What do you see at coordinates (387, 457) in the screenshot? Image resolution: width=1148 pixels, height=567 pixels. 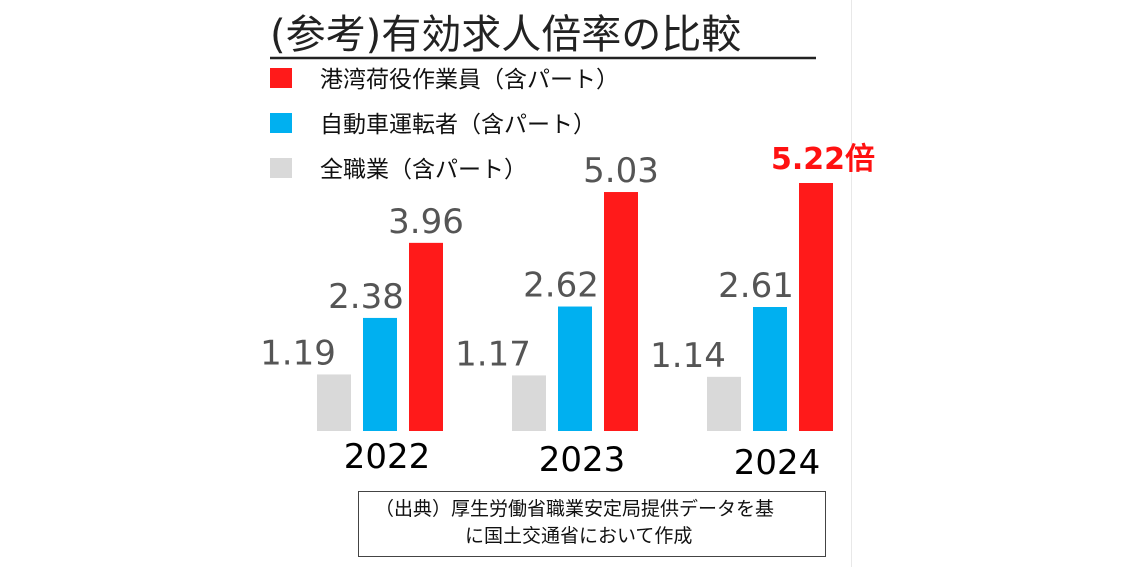 I see `year-label-2022: 2022` at bounding box center [387, 457].